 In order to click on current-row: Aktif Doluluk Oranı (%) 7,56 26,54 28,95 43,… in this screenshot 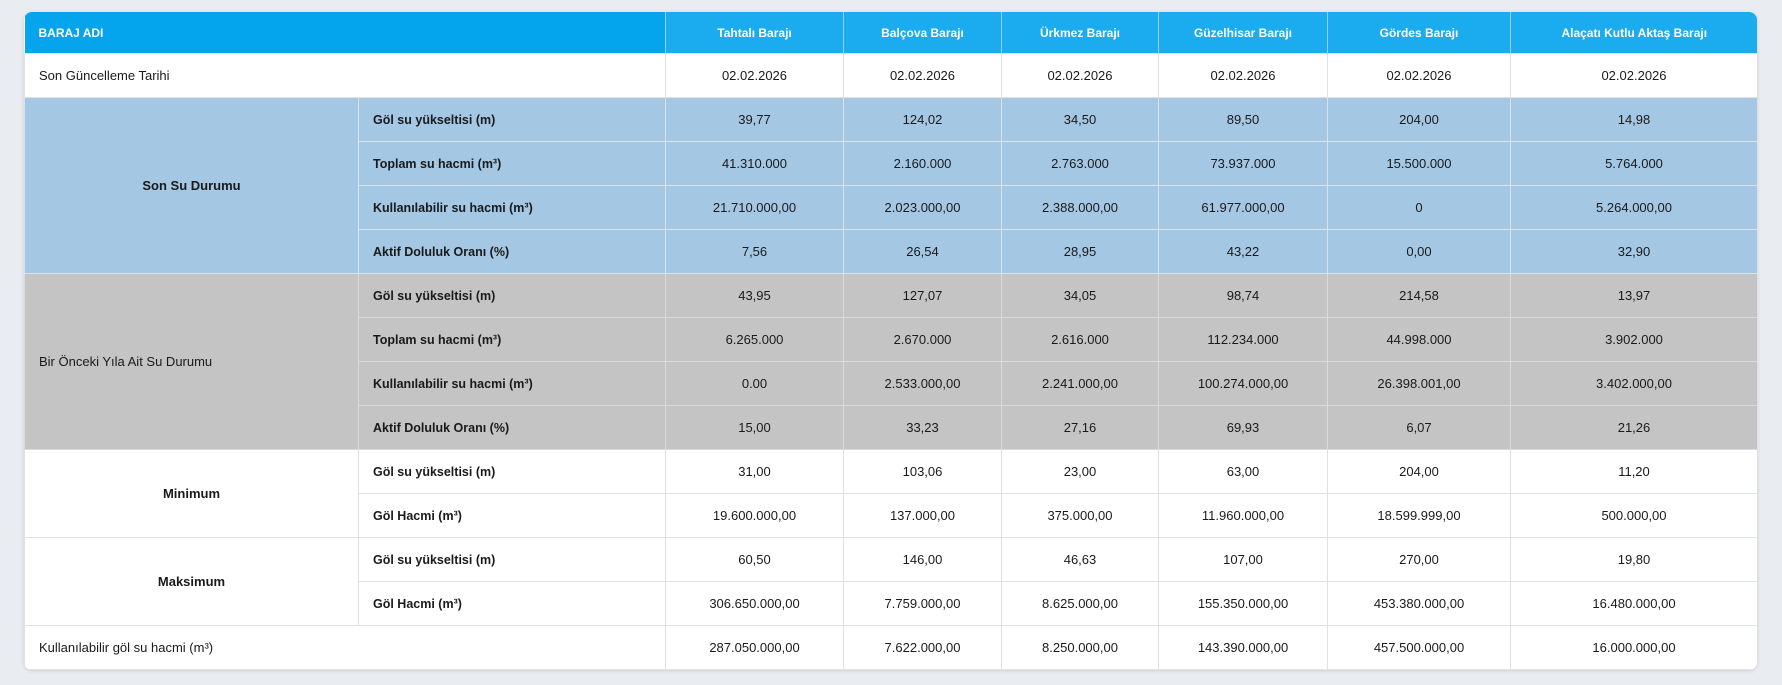, I will do `click(891, 251)`.